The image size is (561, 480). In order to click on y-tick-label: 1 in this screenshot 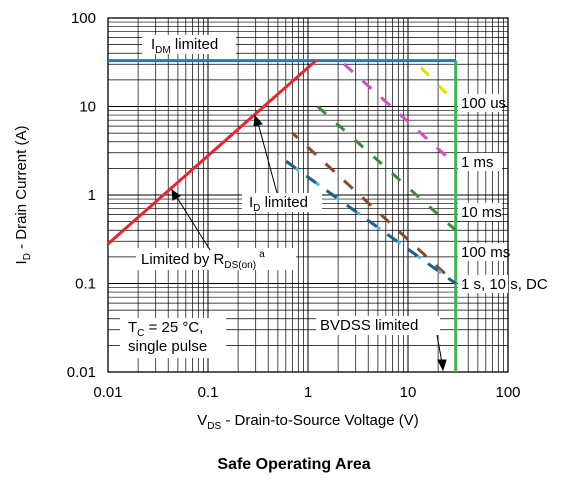, I will do `click(92, 195)`.